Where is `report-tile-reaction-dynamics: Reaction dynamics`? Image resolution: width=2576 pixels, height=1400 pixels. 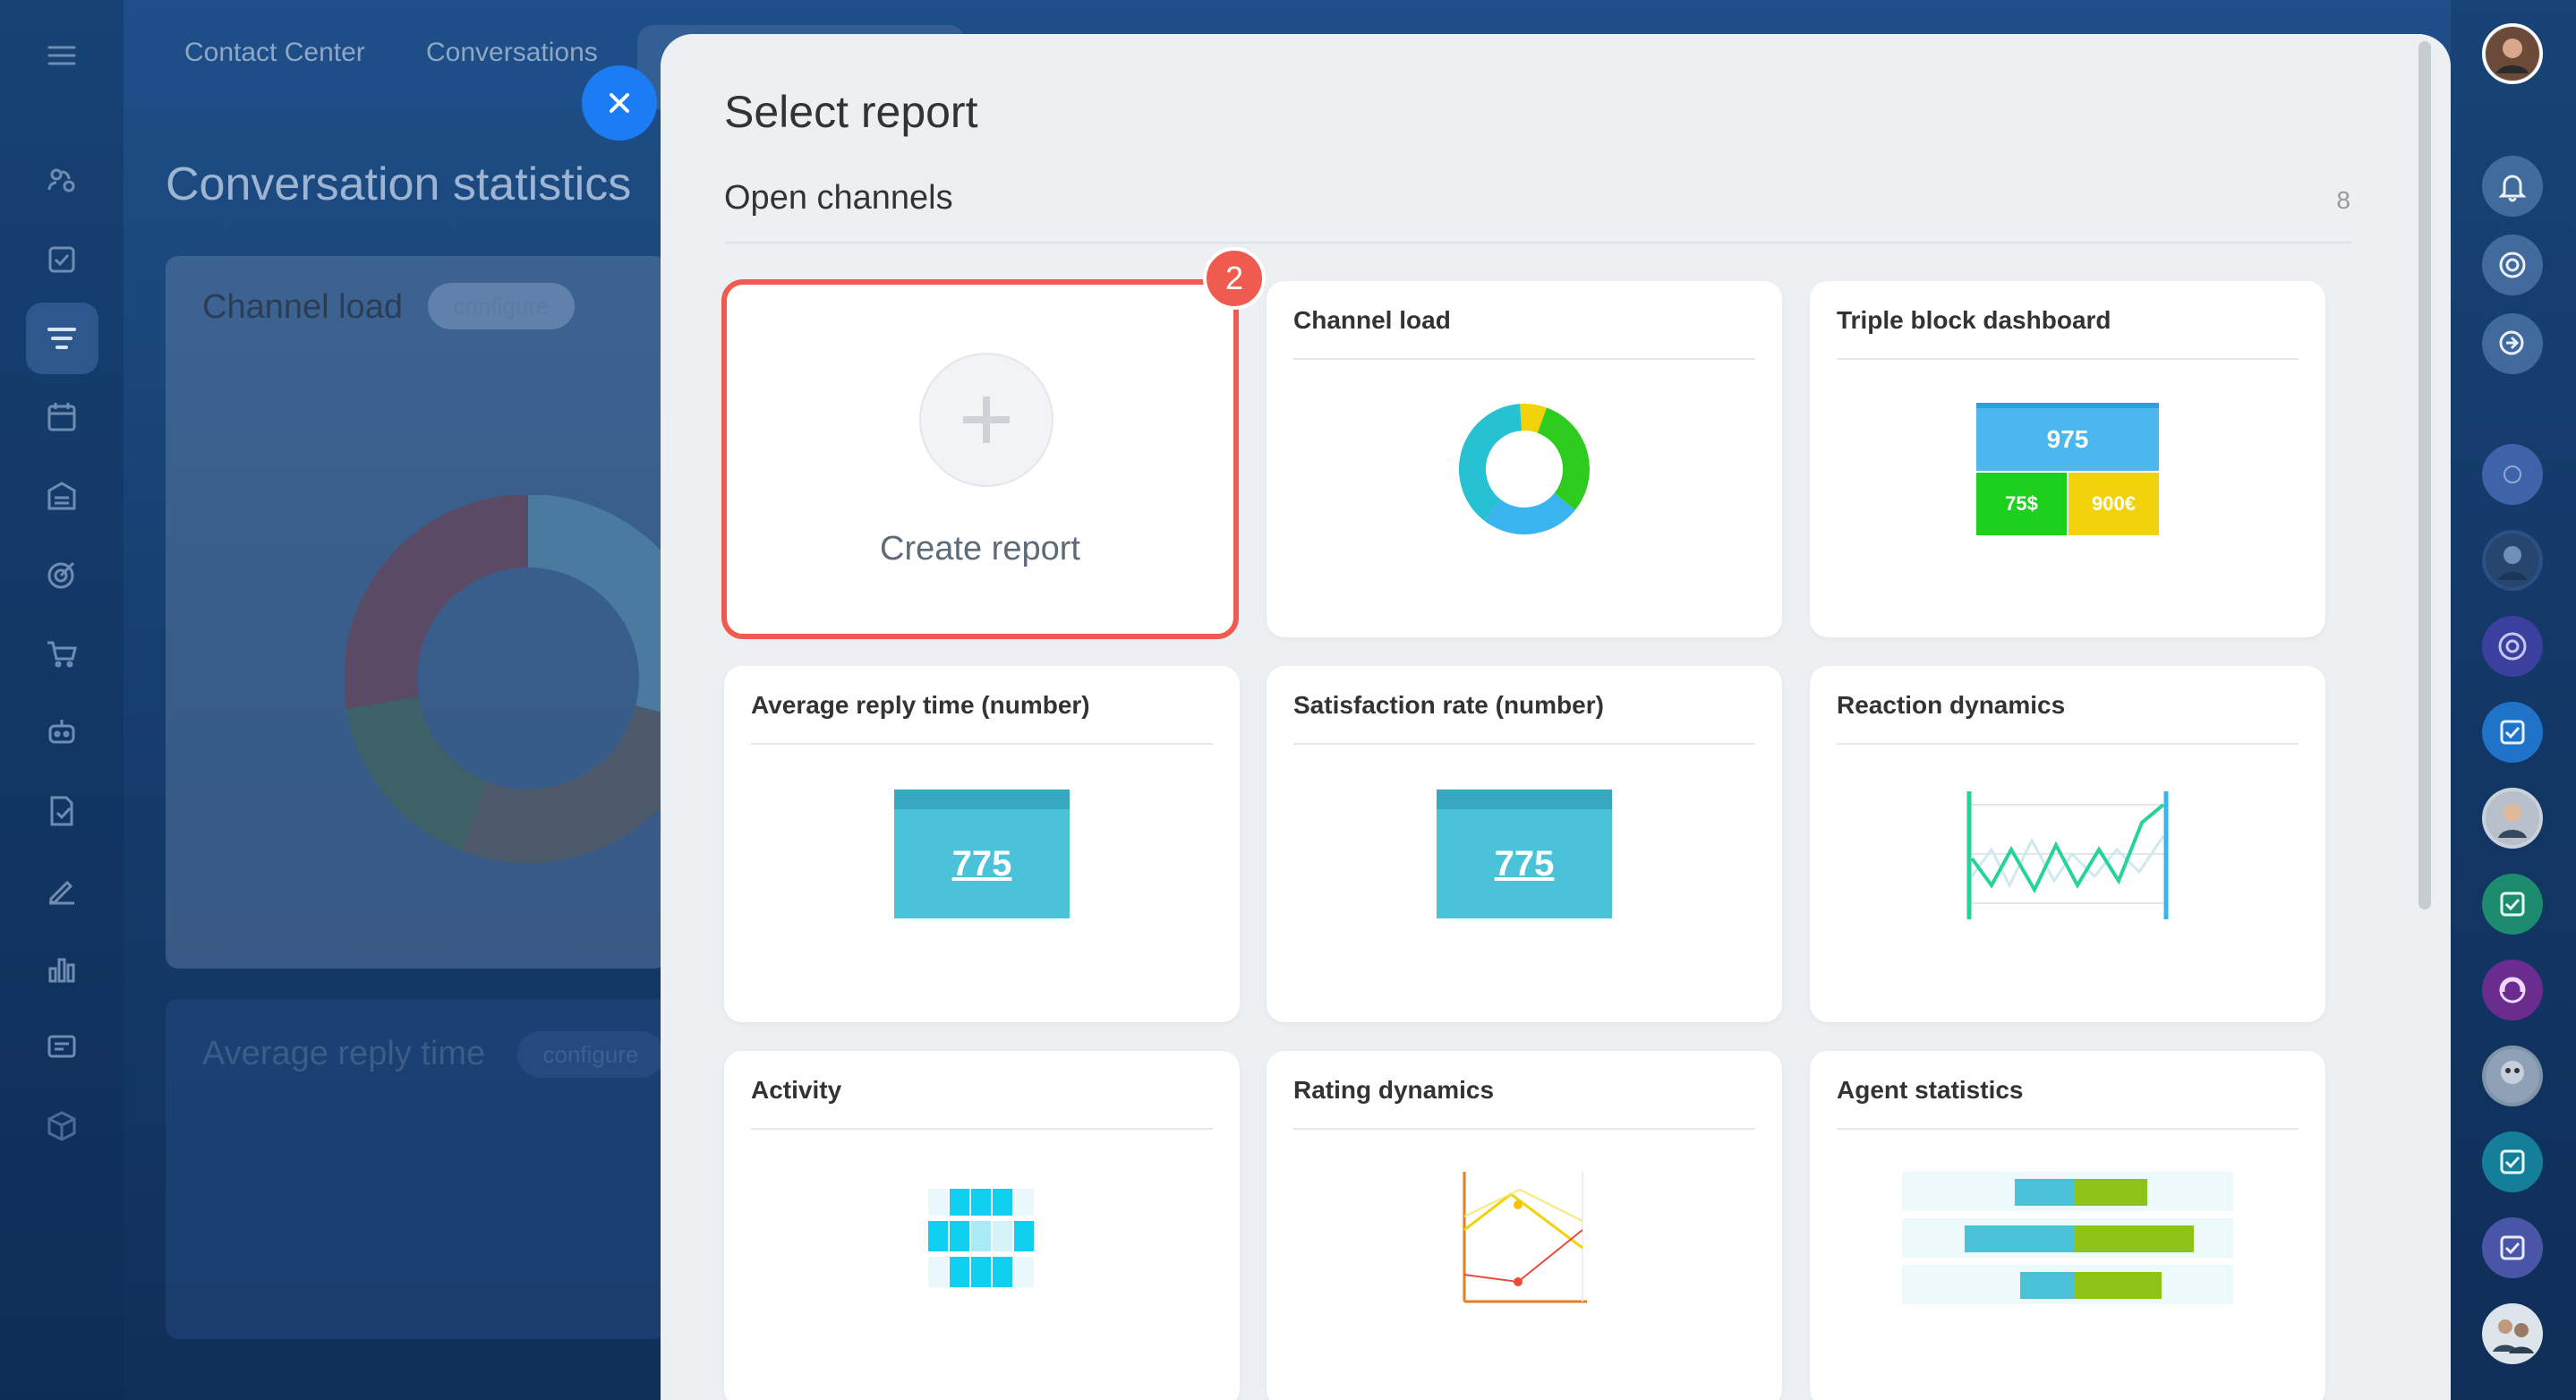 report-tile-reaction-dynamics: Reaction dynamics is located at coordinates (2067, 844).